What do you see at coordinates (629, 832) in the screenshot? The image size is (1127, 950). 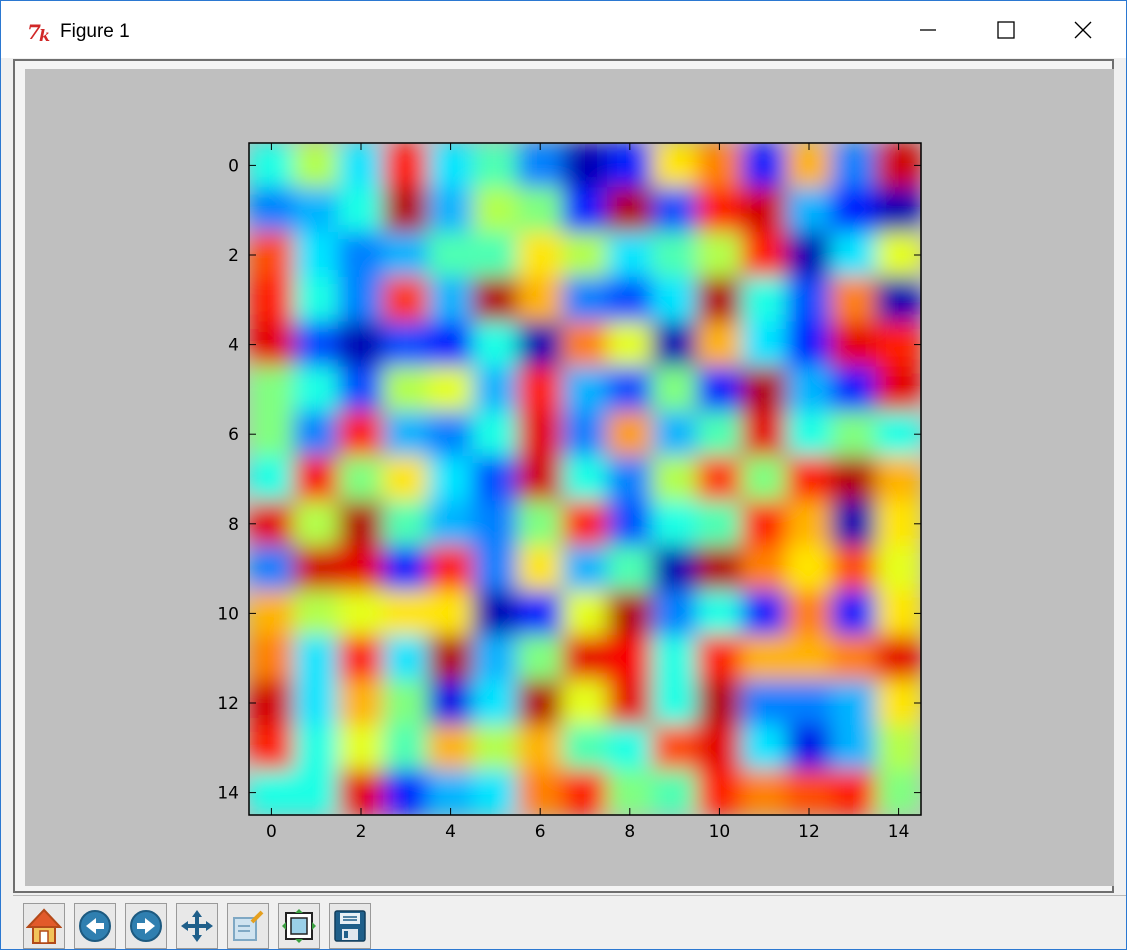 I see `x-tick-label: 8` at bounding box center [629, 832].